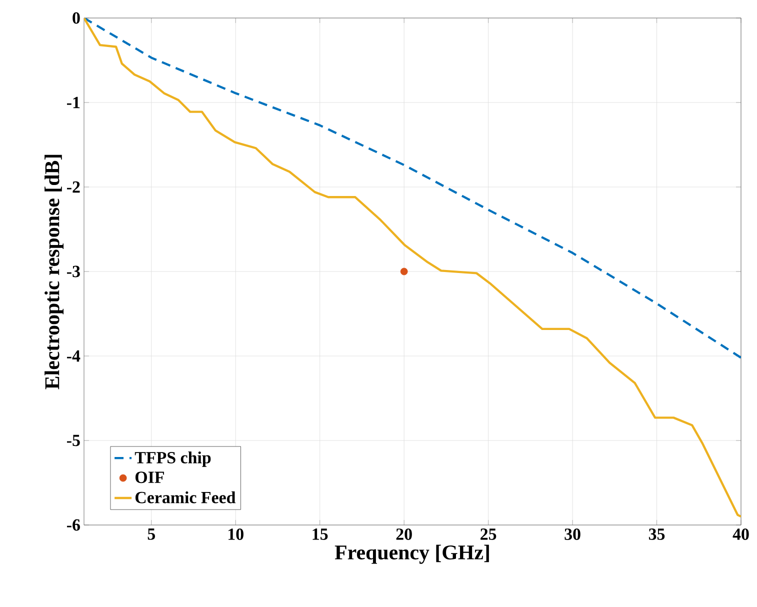 The image size is (757, 607). What do you see at coordinates (740, 534) in the screenshot?
I see `x-tick-label: 40` at bounding box center [740, 534].